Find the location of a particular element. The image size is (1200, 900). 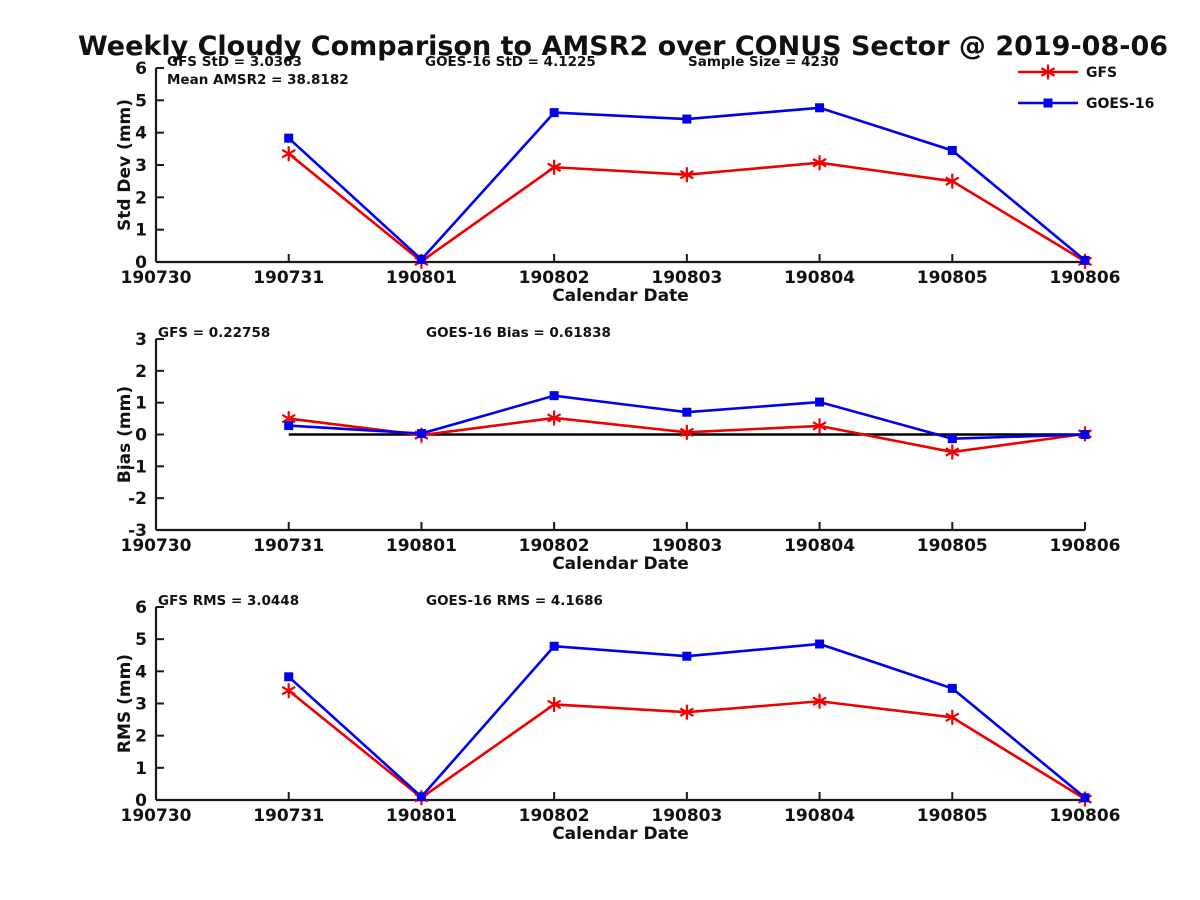

y-axis-label: RMS (mm) is located at coordinates (125, 703).